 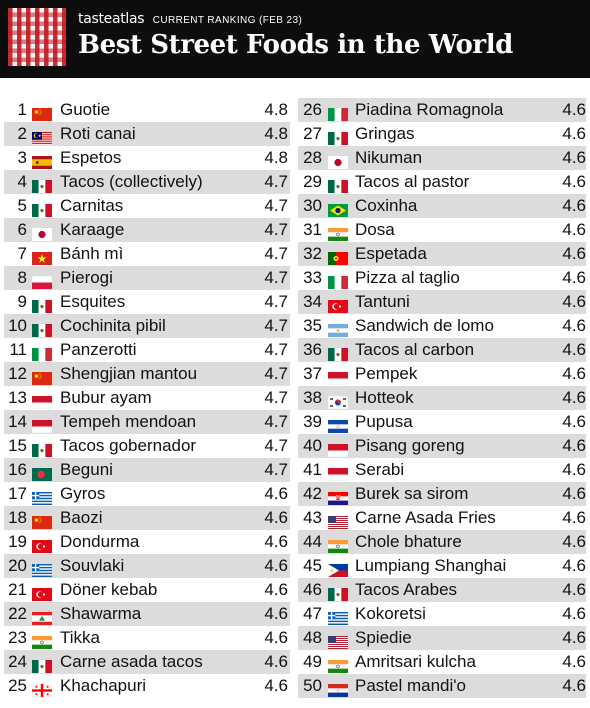 What do you see at coordinates (111, 19) in the screenshot?
I see `brand-name: tasteatlas` at bounding box center [111, 19].